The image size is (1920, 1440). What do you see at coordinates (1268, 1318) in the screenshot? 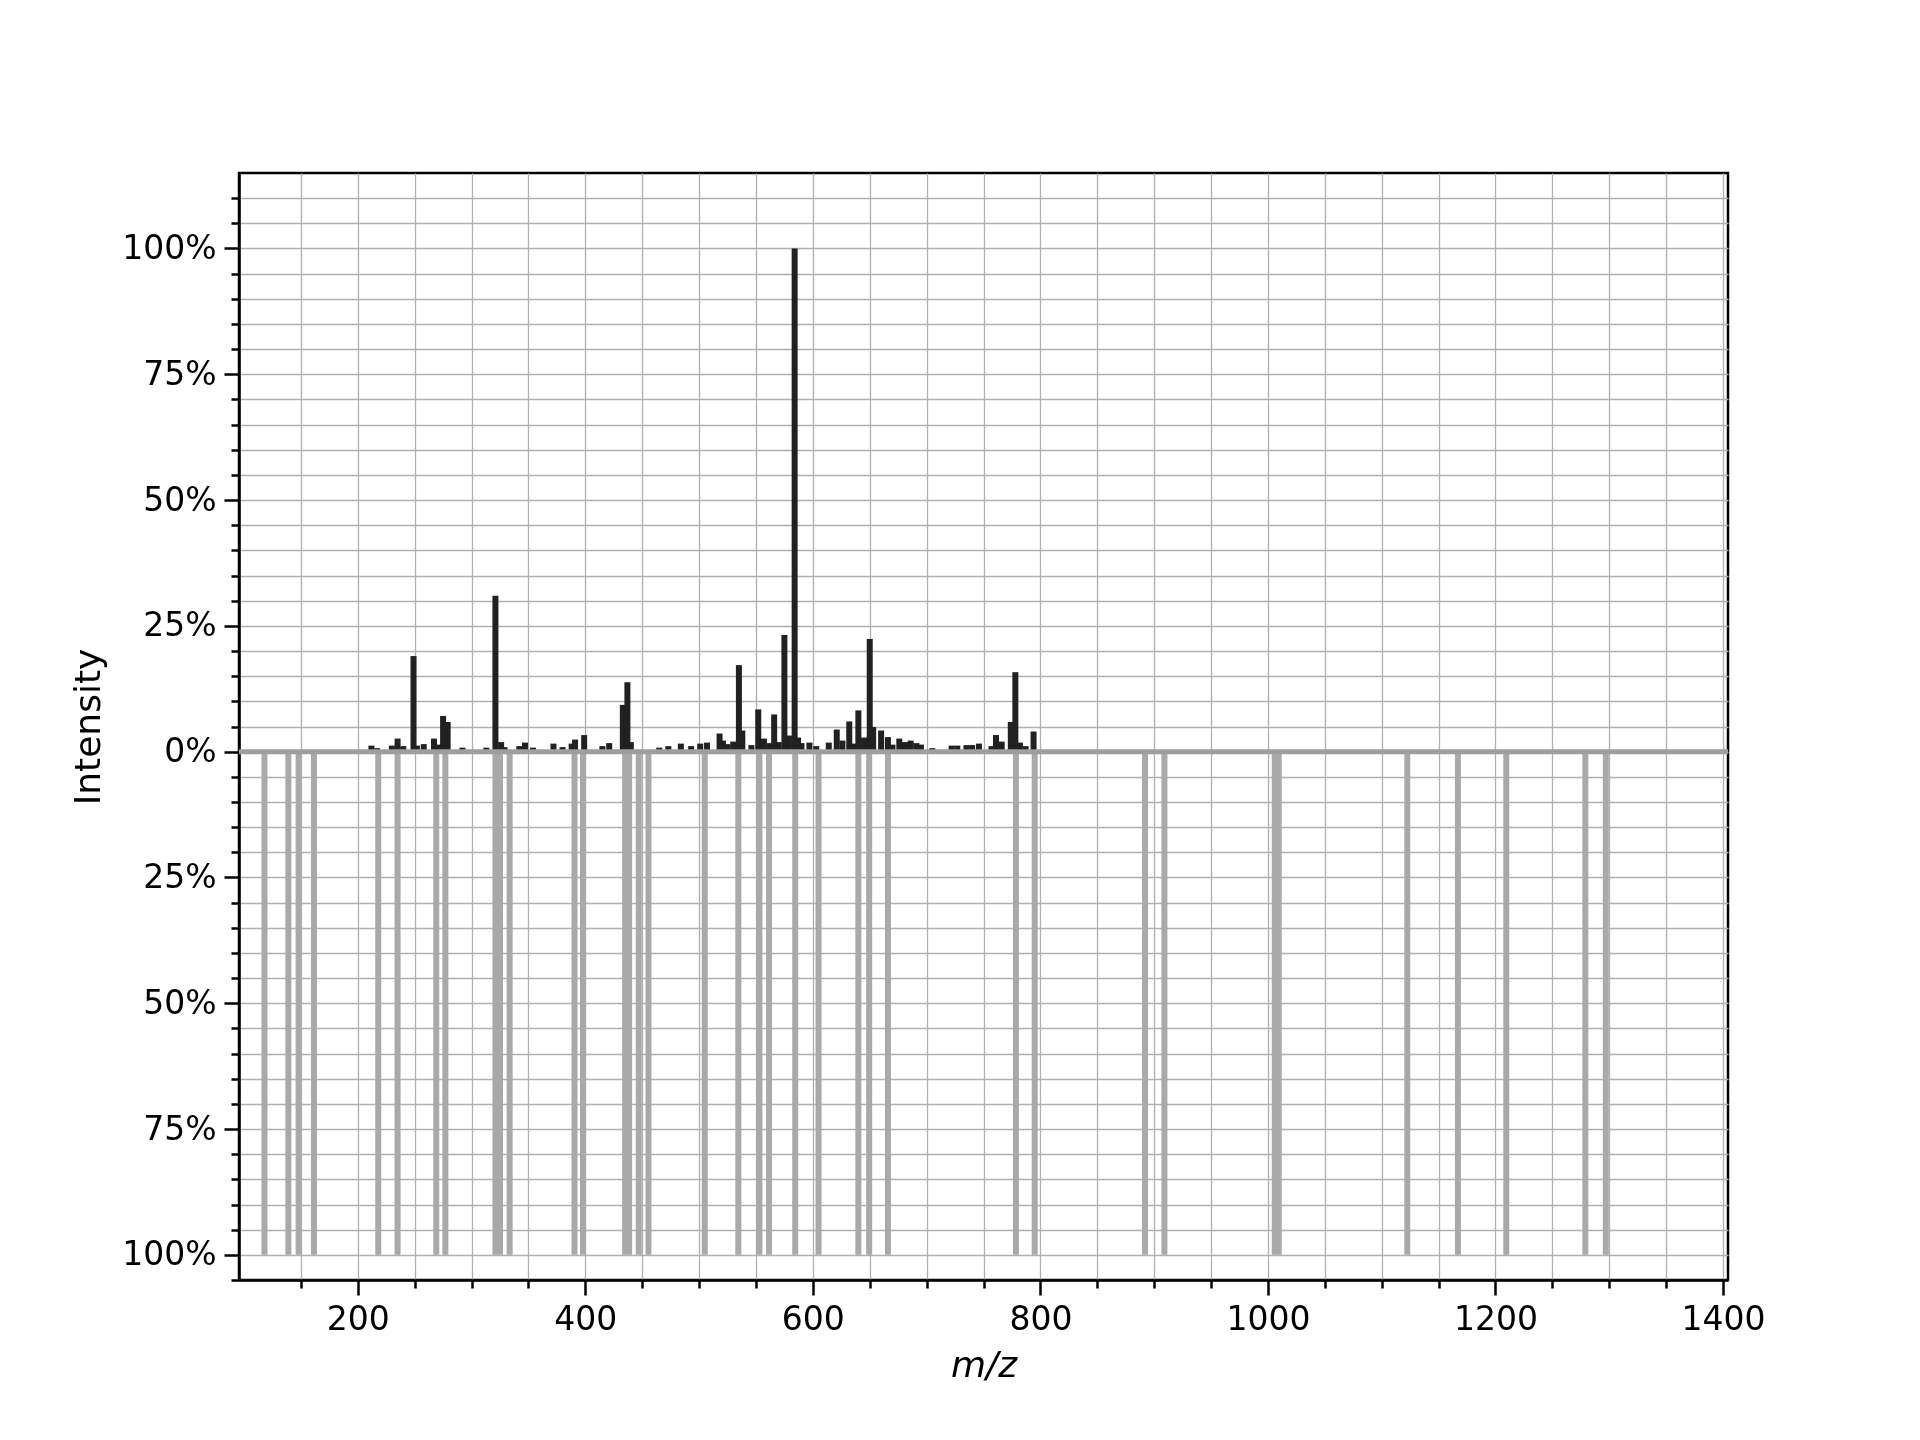
I see `x-tick-label: 1000` at bounding box center [1268, 1318].